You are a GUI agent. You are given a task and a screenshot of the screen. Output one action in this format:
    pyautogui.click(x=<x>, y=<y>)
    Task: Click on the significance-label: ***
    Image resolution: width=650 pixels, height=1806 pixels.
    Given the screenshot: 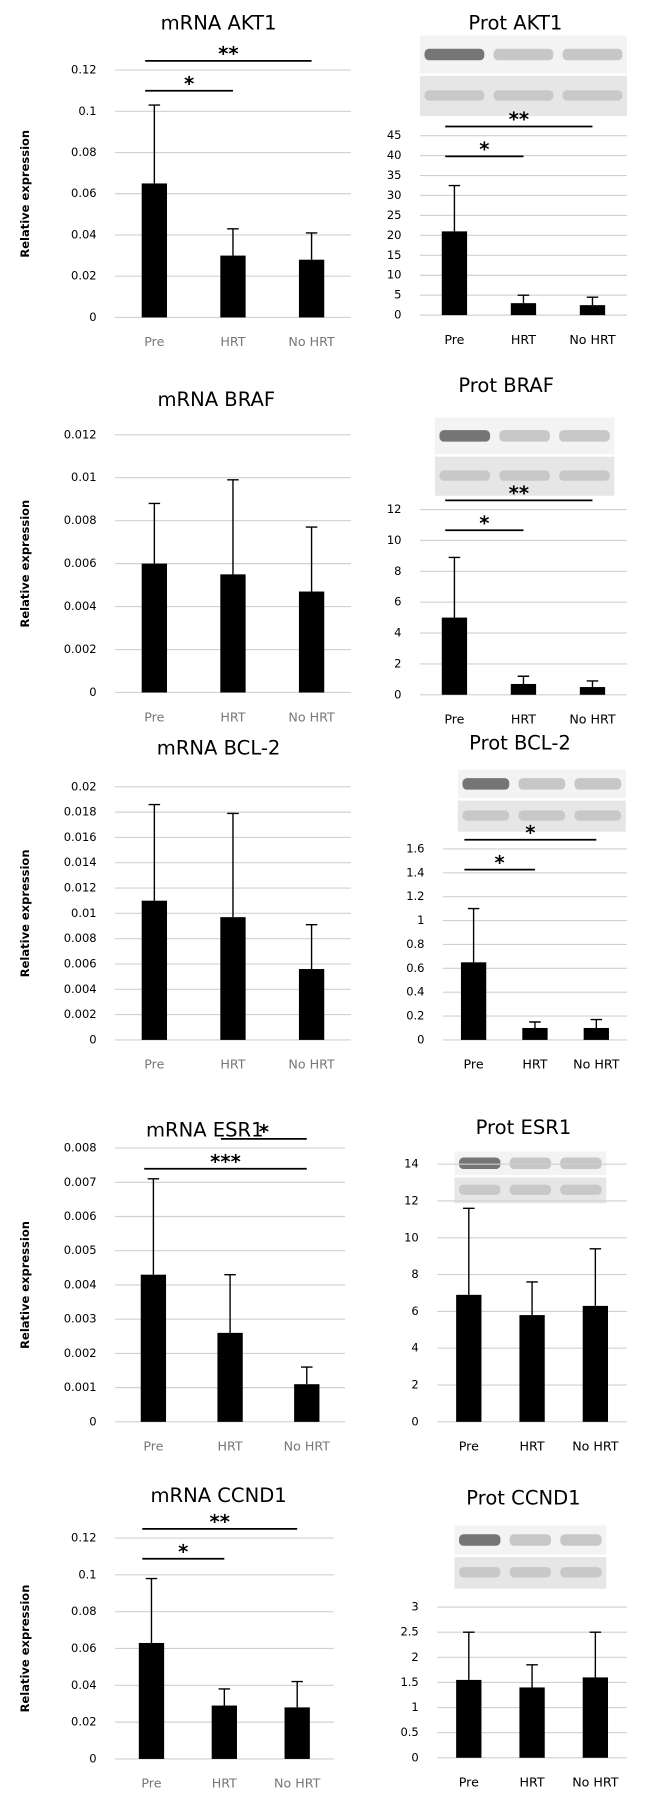 What is the action you would take?
    pyautogui.click(x=225, y=1162)
    